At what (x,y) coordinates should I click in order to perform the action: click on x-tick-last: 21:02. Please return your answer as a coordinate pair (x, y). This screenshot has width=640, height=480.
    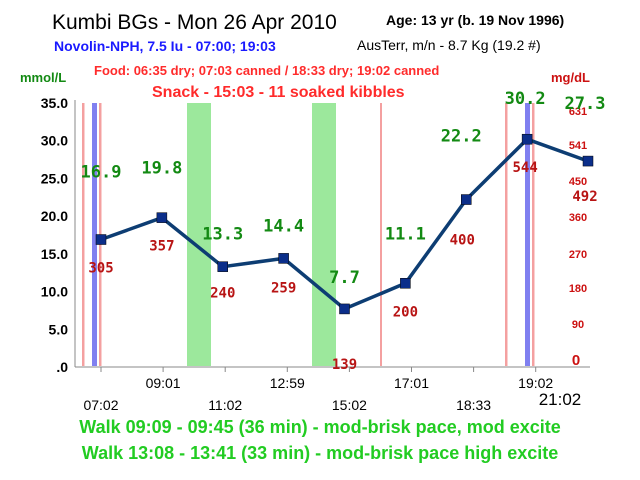
    Looking at the image, I should click on (560, 399).